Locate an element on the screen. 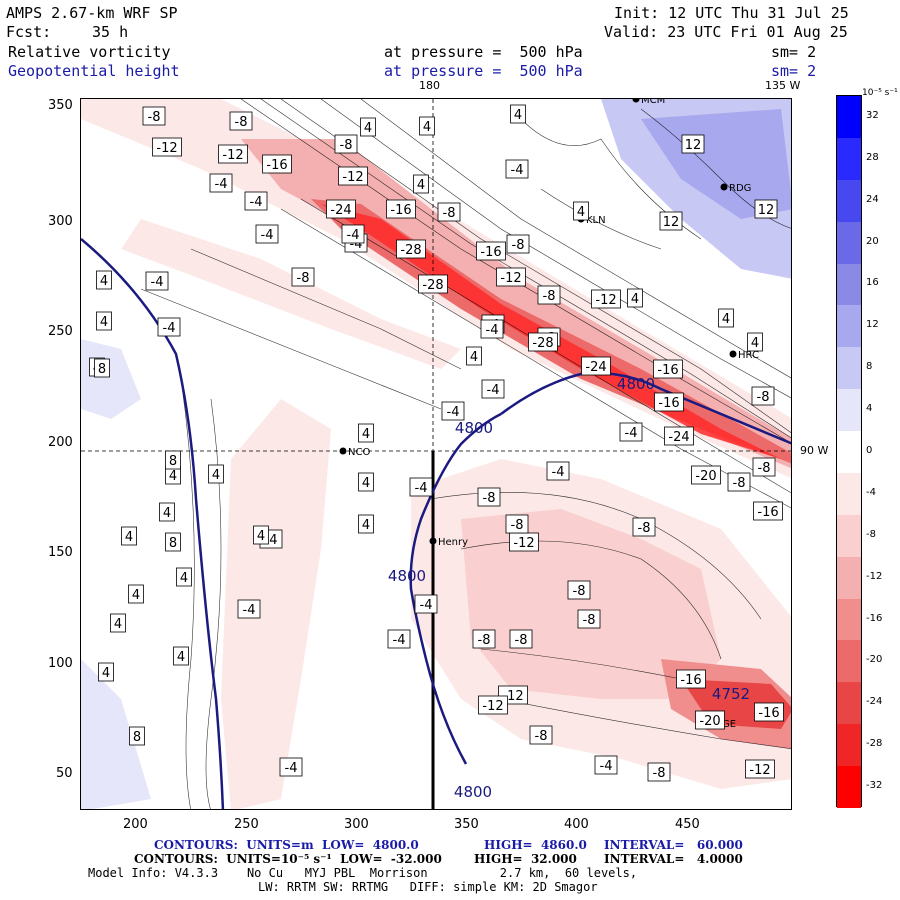 The width and height of the screenshot is (900, 900). model-title: AMPS 2.67-km WRF SP is located at coordinates (92, 13).